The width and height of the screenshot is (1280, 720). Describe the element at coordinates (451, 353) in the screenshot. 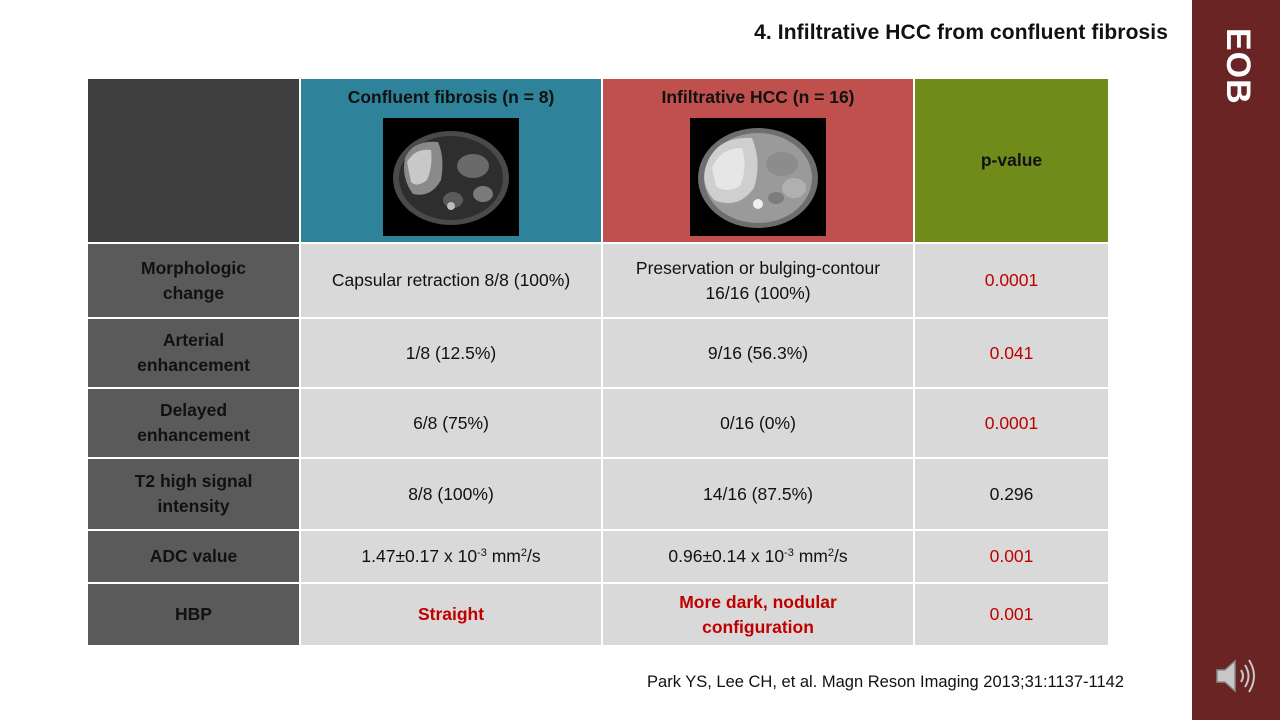

I see `cell-fibrosis-arterial: 1/8 (12.5%)` at that location.